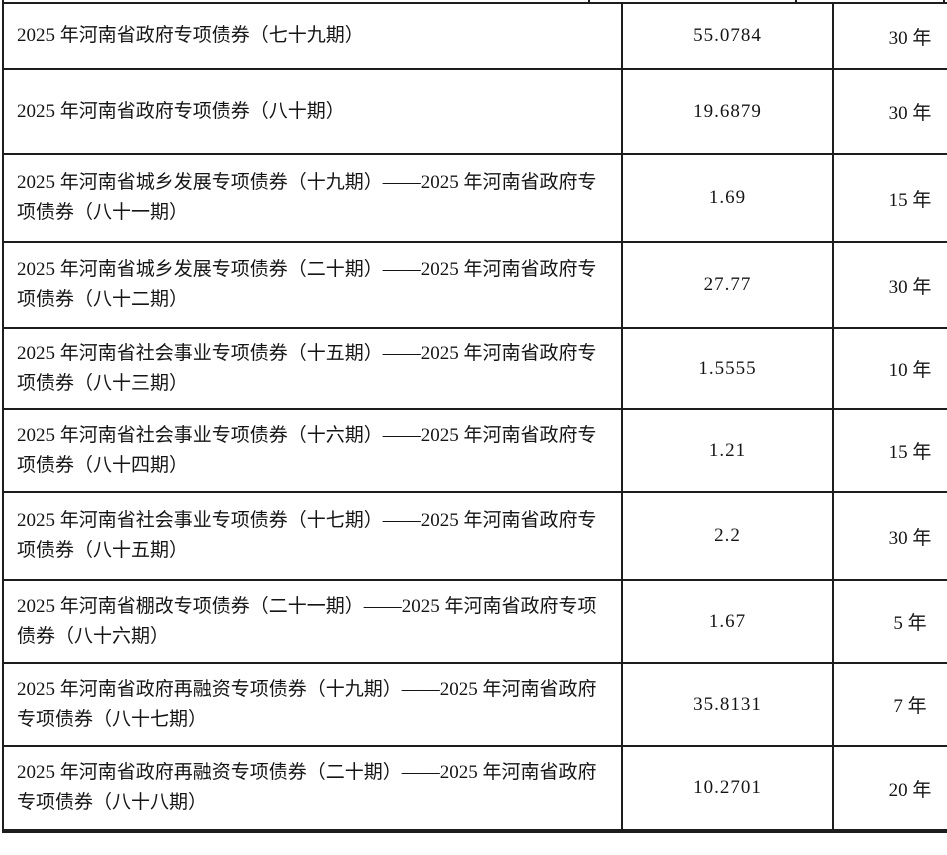 Image resolution: width=947 pixels, height=855 pixels. Describe the element at coordinates (727, 111) in the screenshot. I see `bond-amount-cell: 19.6879` at that location.